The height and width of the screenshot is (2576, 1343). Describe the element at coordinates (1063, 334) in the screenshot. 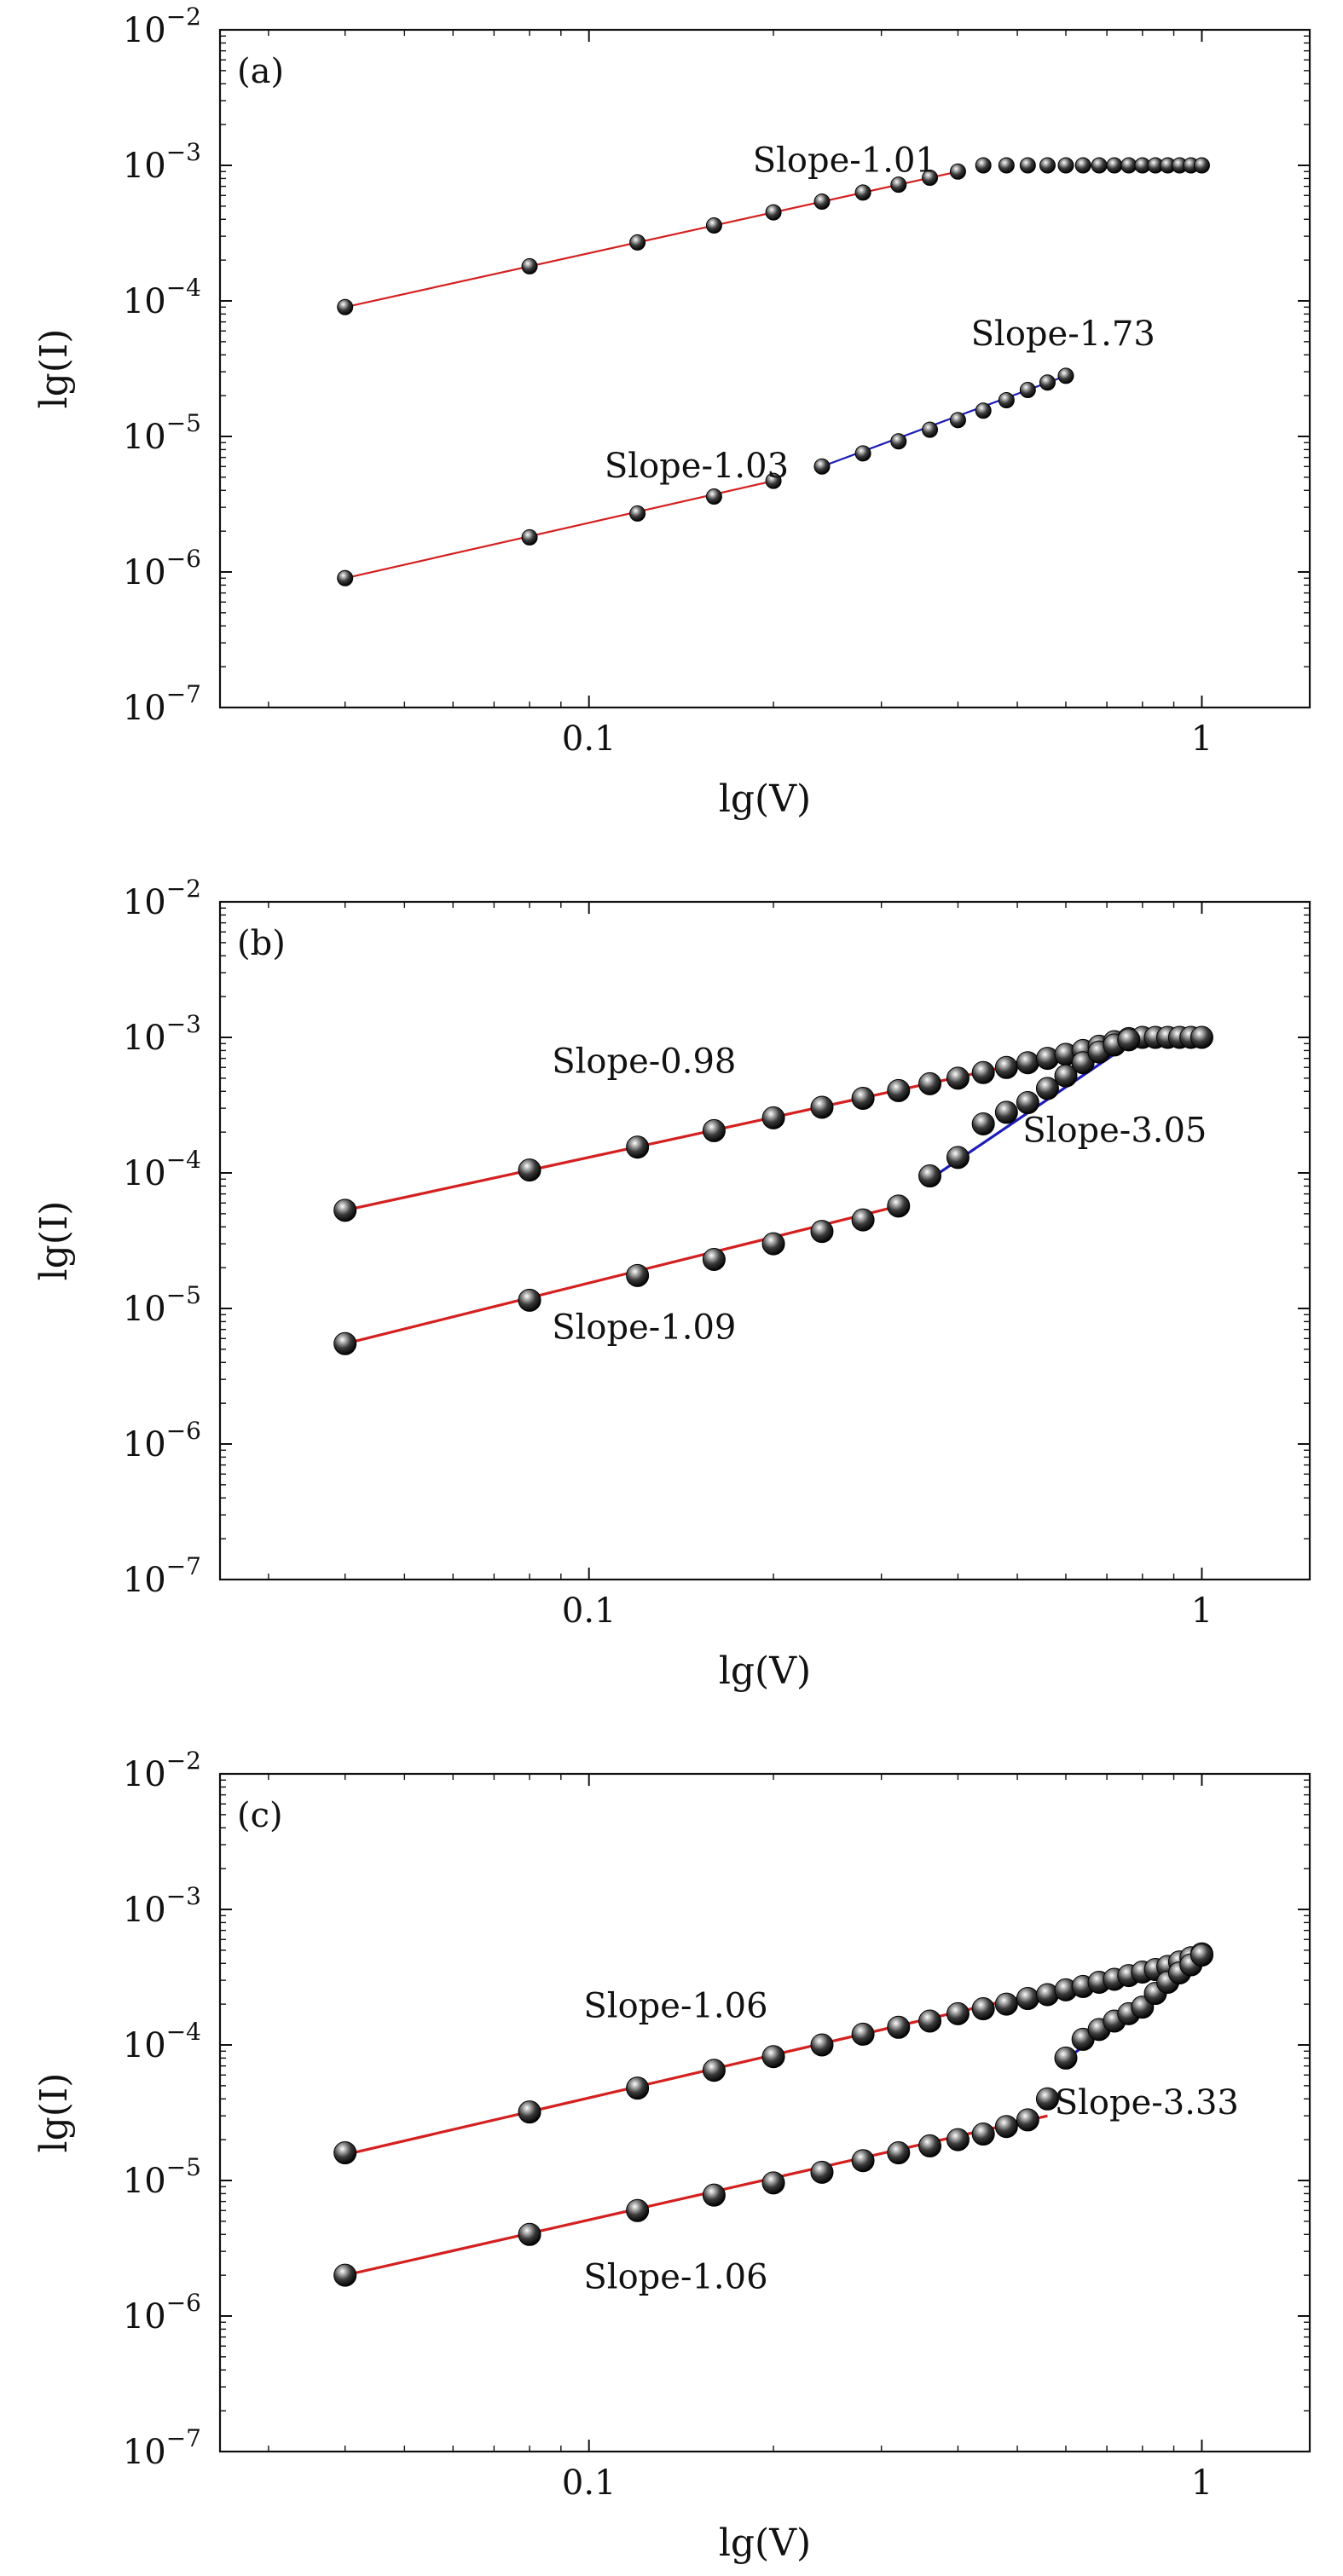

I see `slope-annotation: Slope-1.73` at that location.